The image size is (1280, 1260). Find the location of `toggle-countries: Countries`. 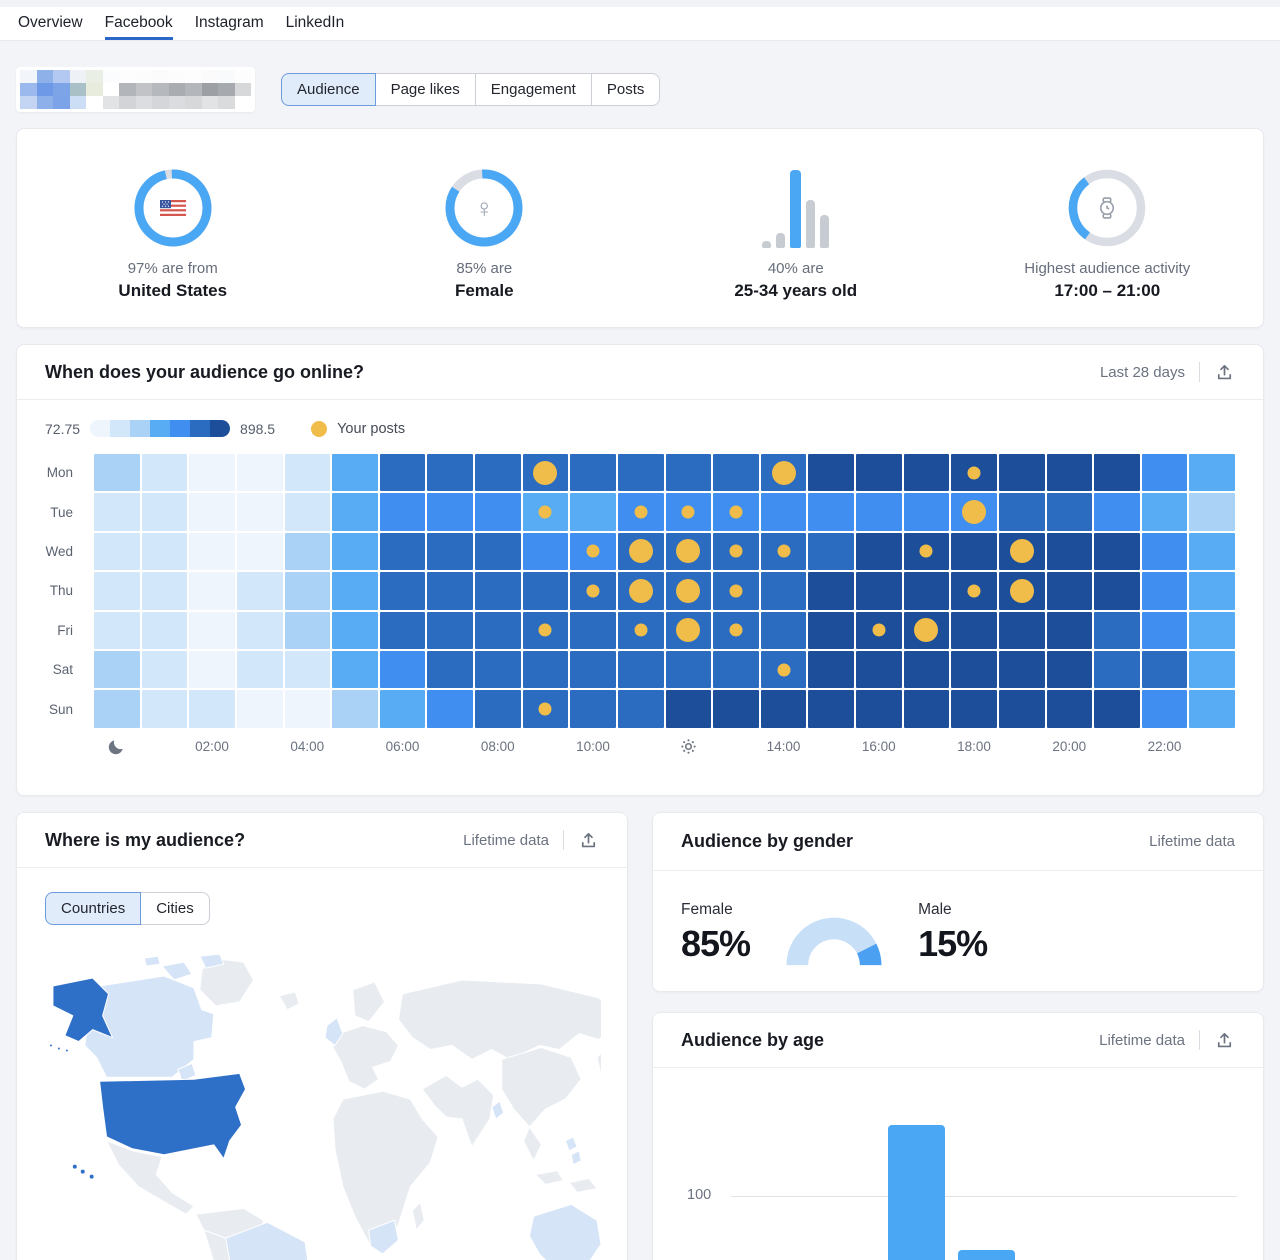

toggle-countries: Countries is located at coordinates (93, 908).